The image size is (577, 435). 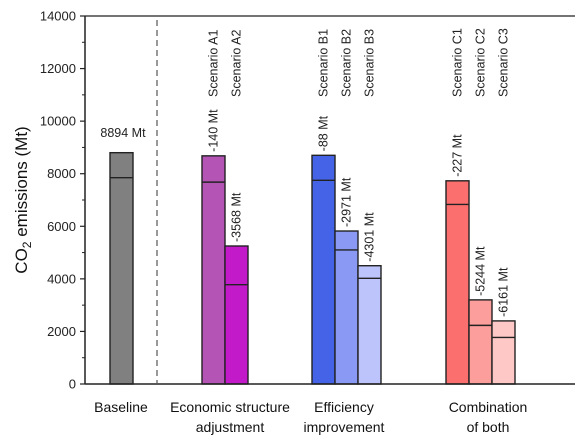 What do you see at coordinates (230, 427) in the screenshot?
I see `group-label: adjustment` at bounding box center [230, 427].